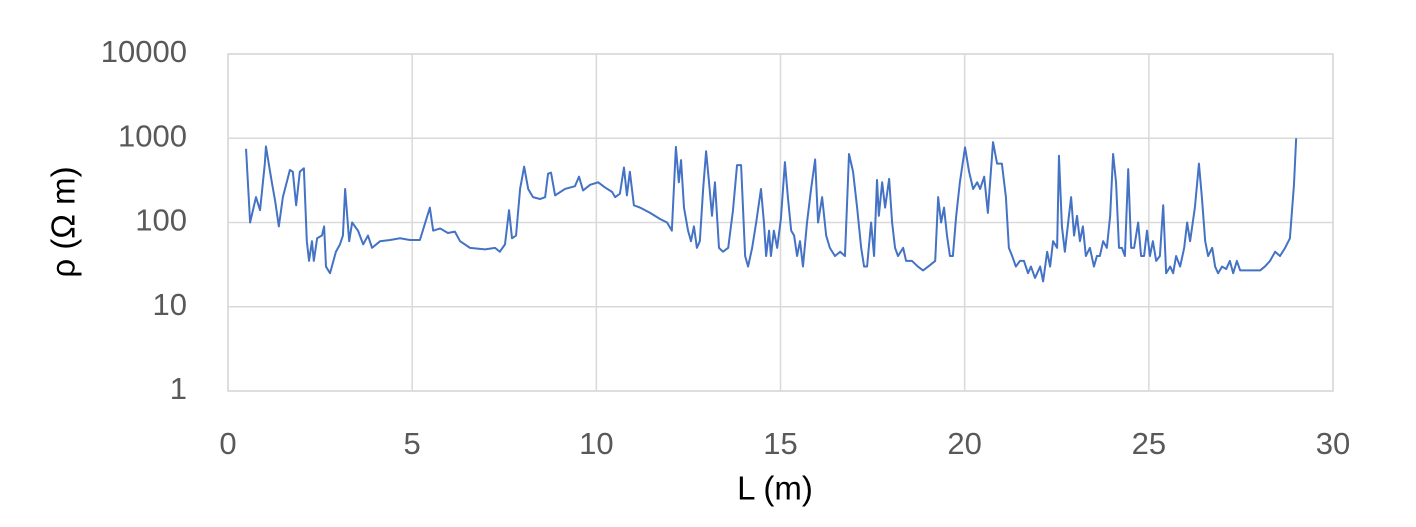 Image resolution: width=1416 pixels, height=527 pixels. What do you see at coordinates (775, 488) in the screenshot?
I see `x-axis-title: L (m)` at bounding box center [775, 488].